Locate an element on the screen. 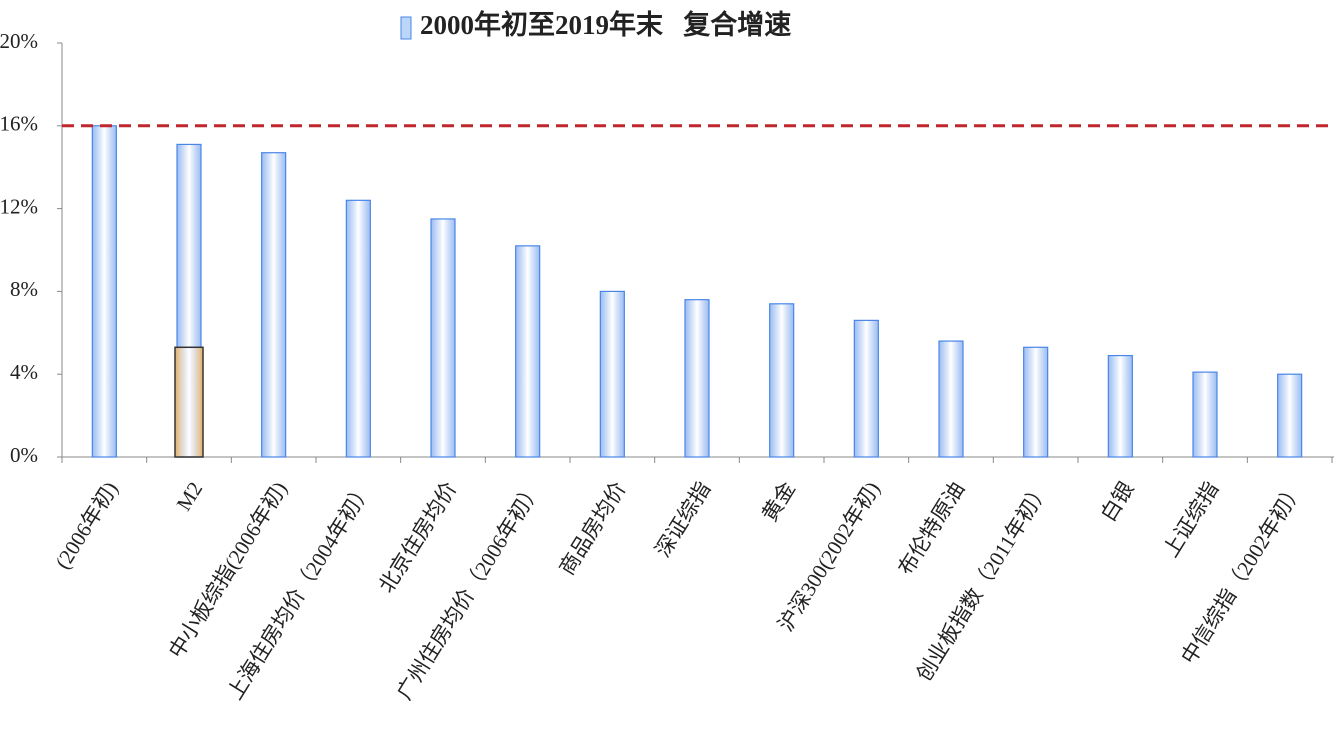 The image size is (1334, 750). y-tick-label: 8% is located at coordinates (24, 289).